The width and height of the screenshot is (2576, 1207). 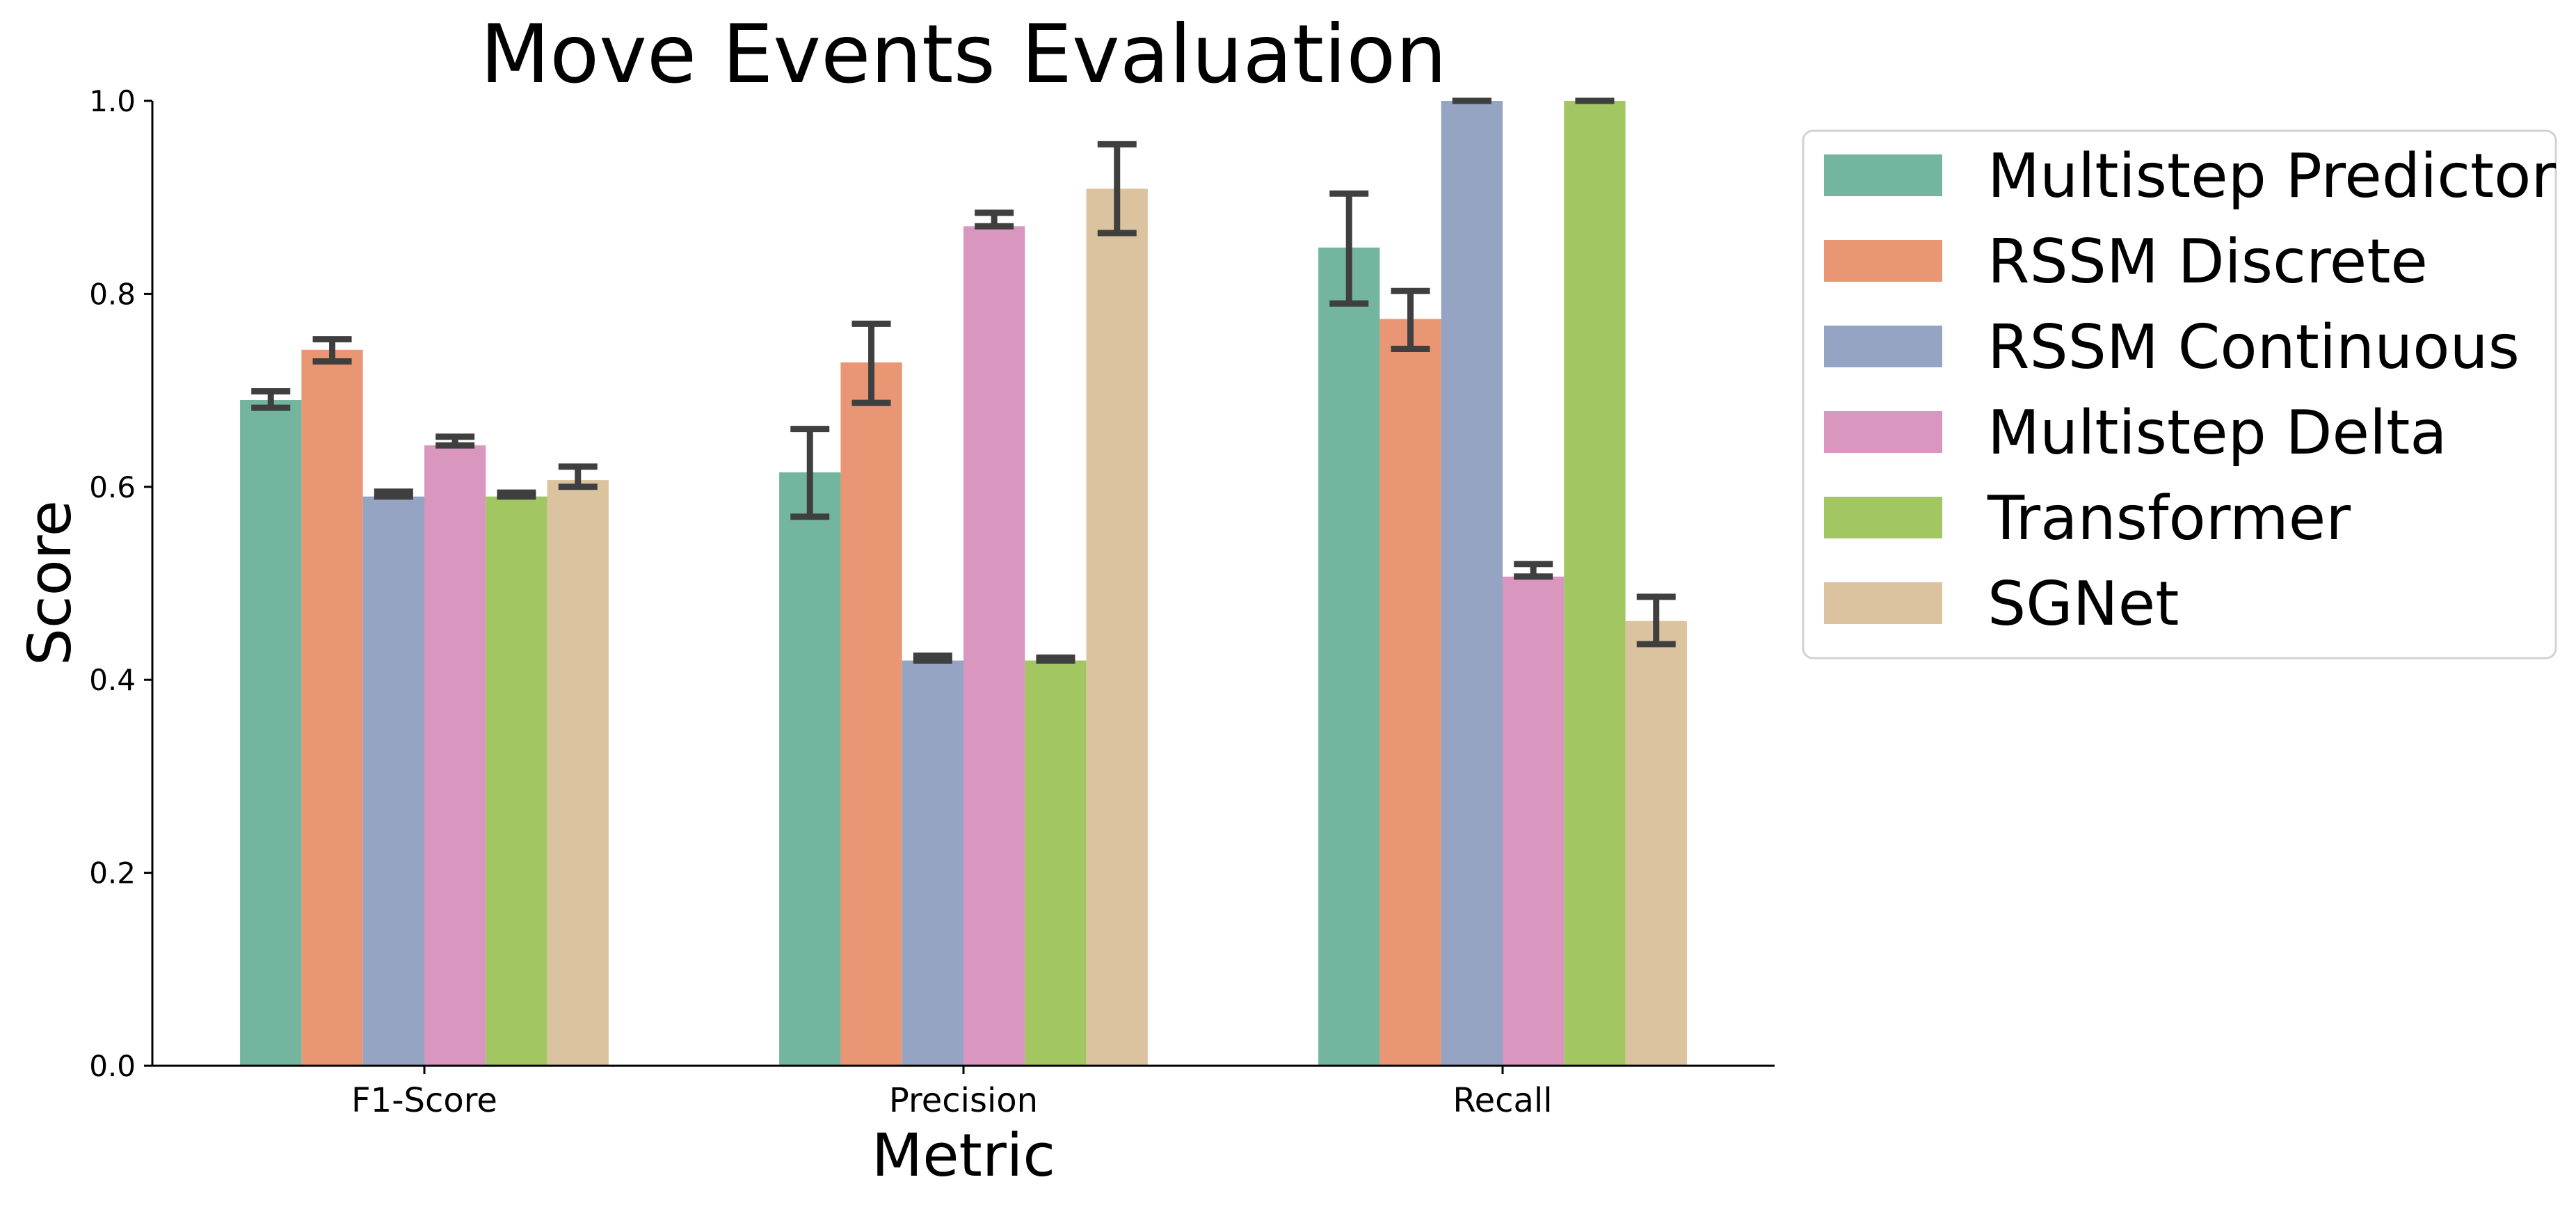 I want to click on y-tick-label: 0.2, so click(x=112, y=873).